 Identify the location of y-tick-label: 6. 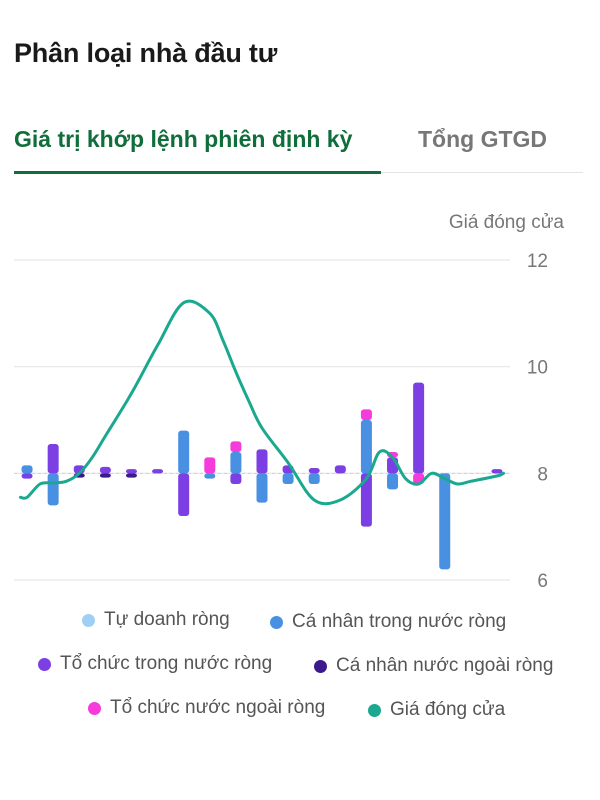
(542, 581).